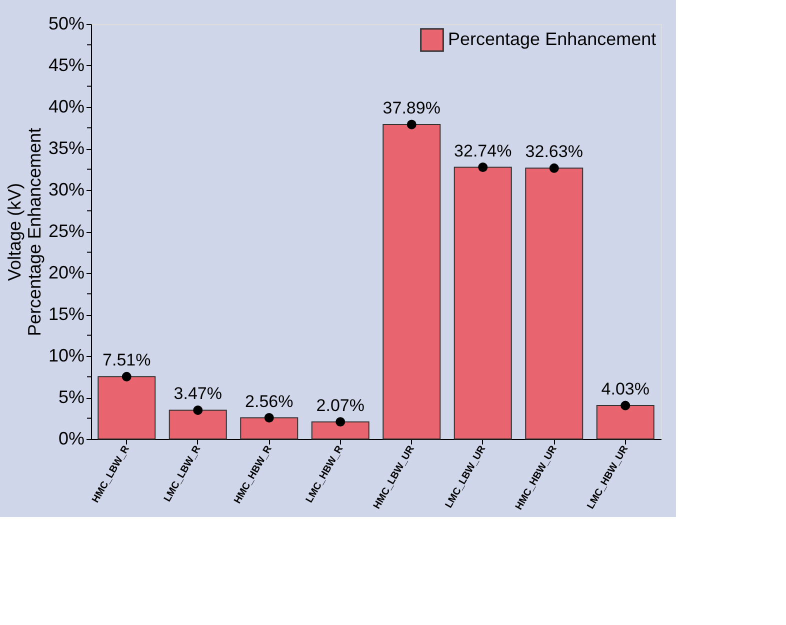 The width and height of the screenshot is (786, 625). I want to click on y-tick-label: 50%, so click(66, 24).